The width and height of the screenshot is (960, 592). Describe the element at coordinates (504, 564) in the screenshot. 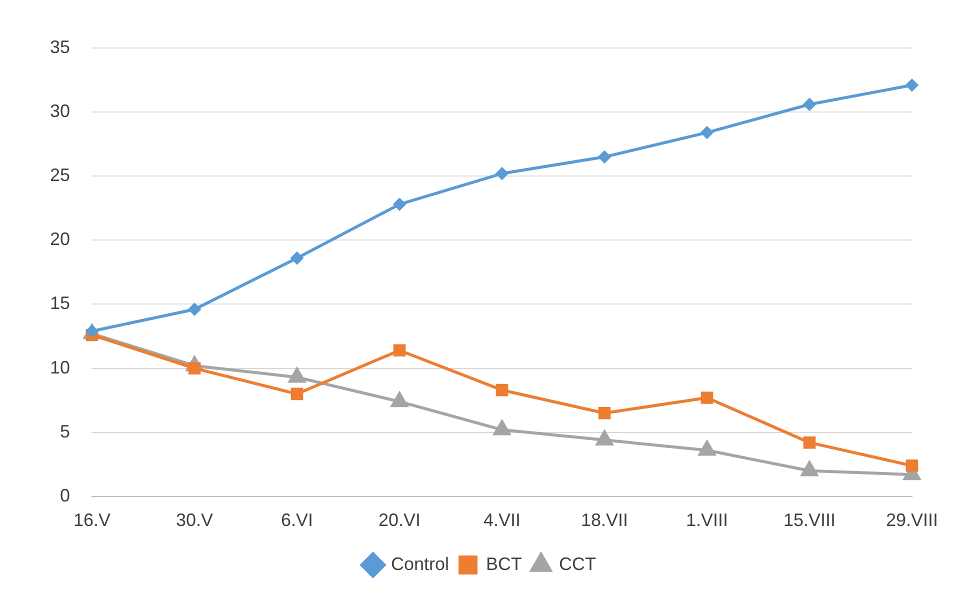

I see `legend-label: BCT` at that location.